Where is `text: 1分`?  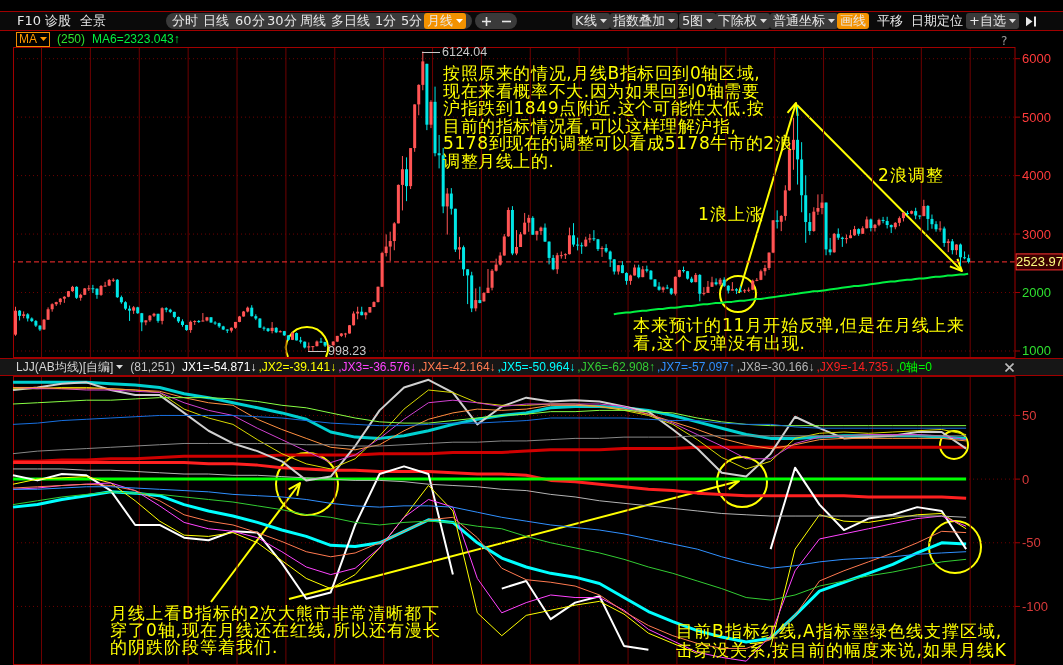 text: 1分 is located at coordinates (386, 21).